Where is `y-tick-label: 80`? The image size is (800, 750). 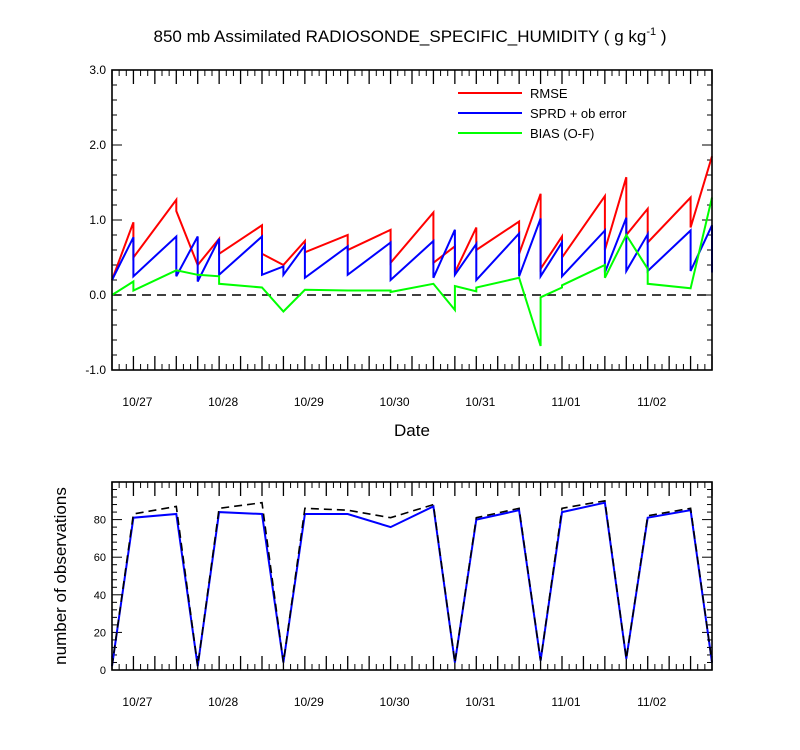
y-tick-label: 80 is located at coordinates (100, 521).